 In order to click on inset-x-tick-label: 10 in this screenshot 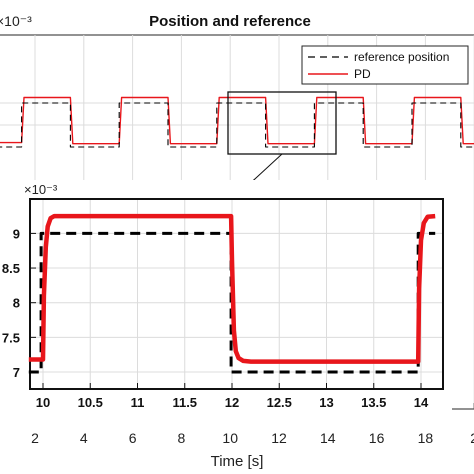, I will do `click(43, 402)`.